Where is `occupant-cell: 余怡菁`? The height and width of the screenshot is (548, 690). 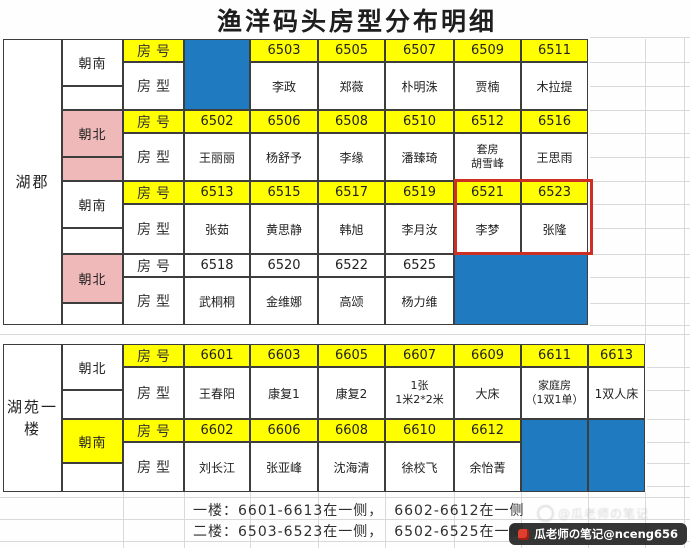 occupant-cell: 余怡菁 is located at coordinates (487, 467).